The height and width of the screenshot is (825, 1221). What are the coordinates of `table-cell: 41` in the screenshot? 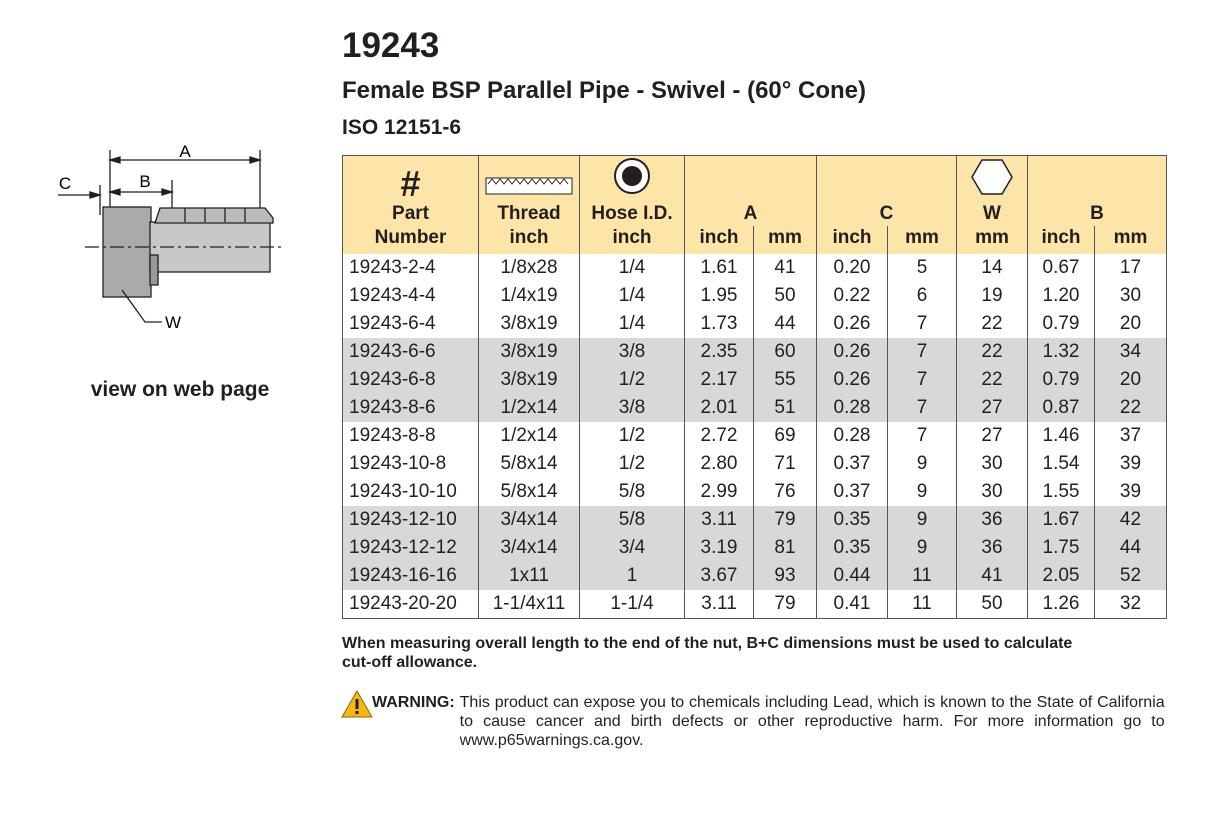 It's located at (785, 268).